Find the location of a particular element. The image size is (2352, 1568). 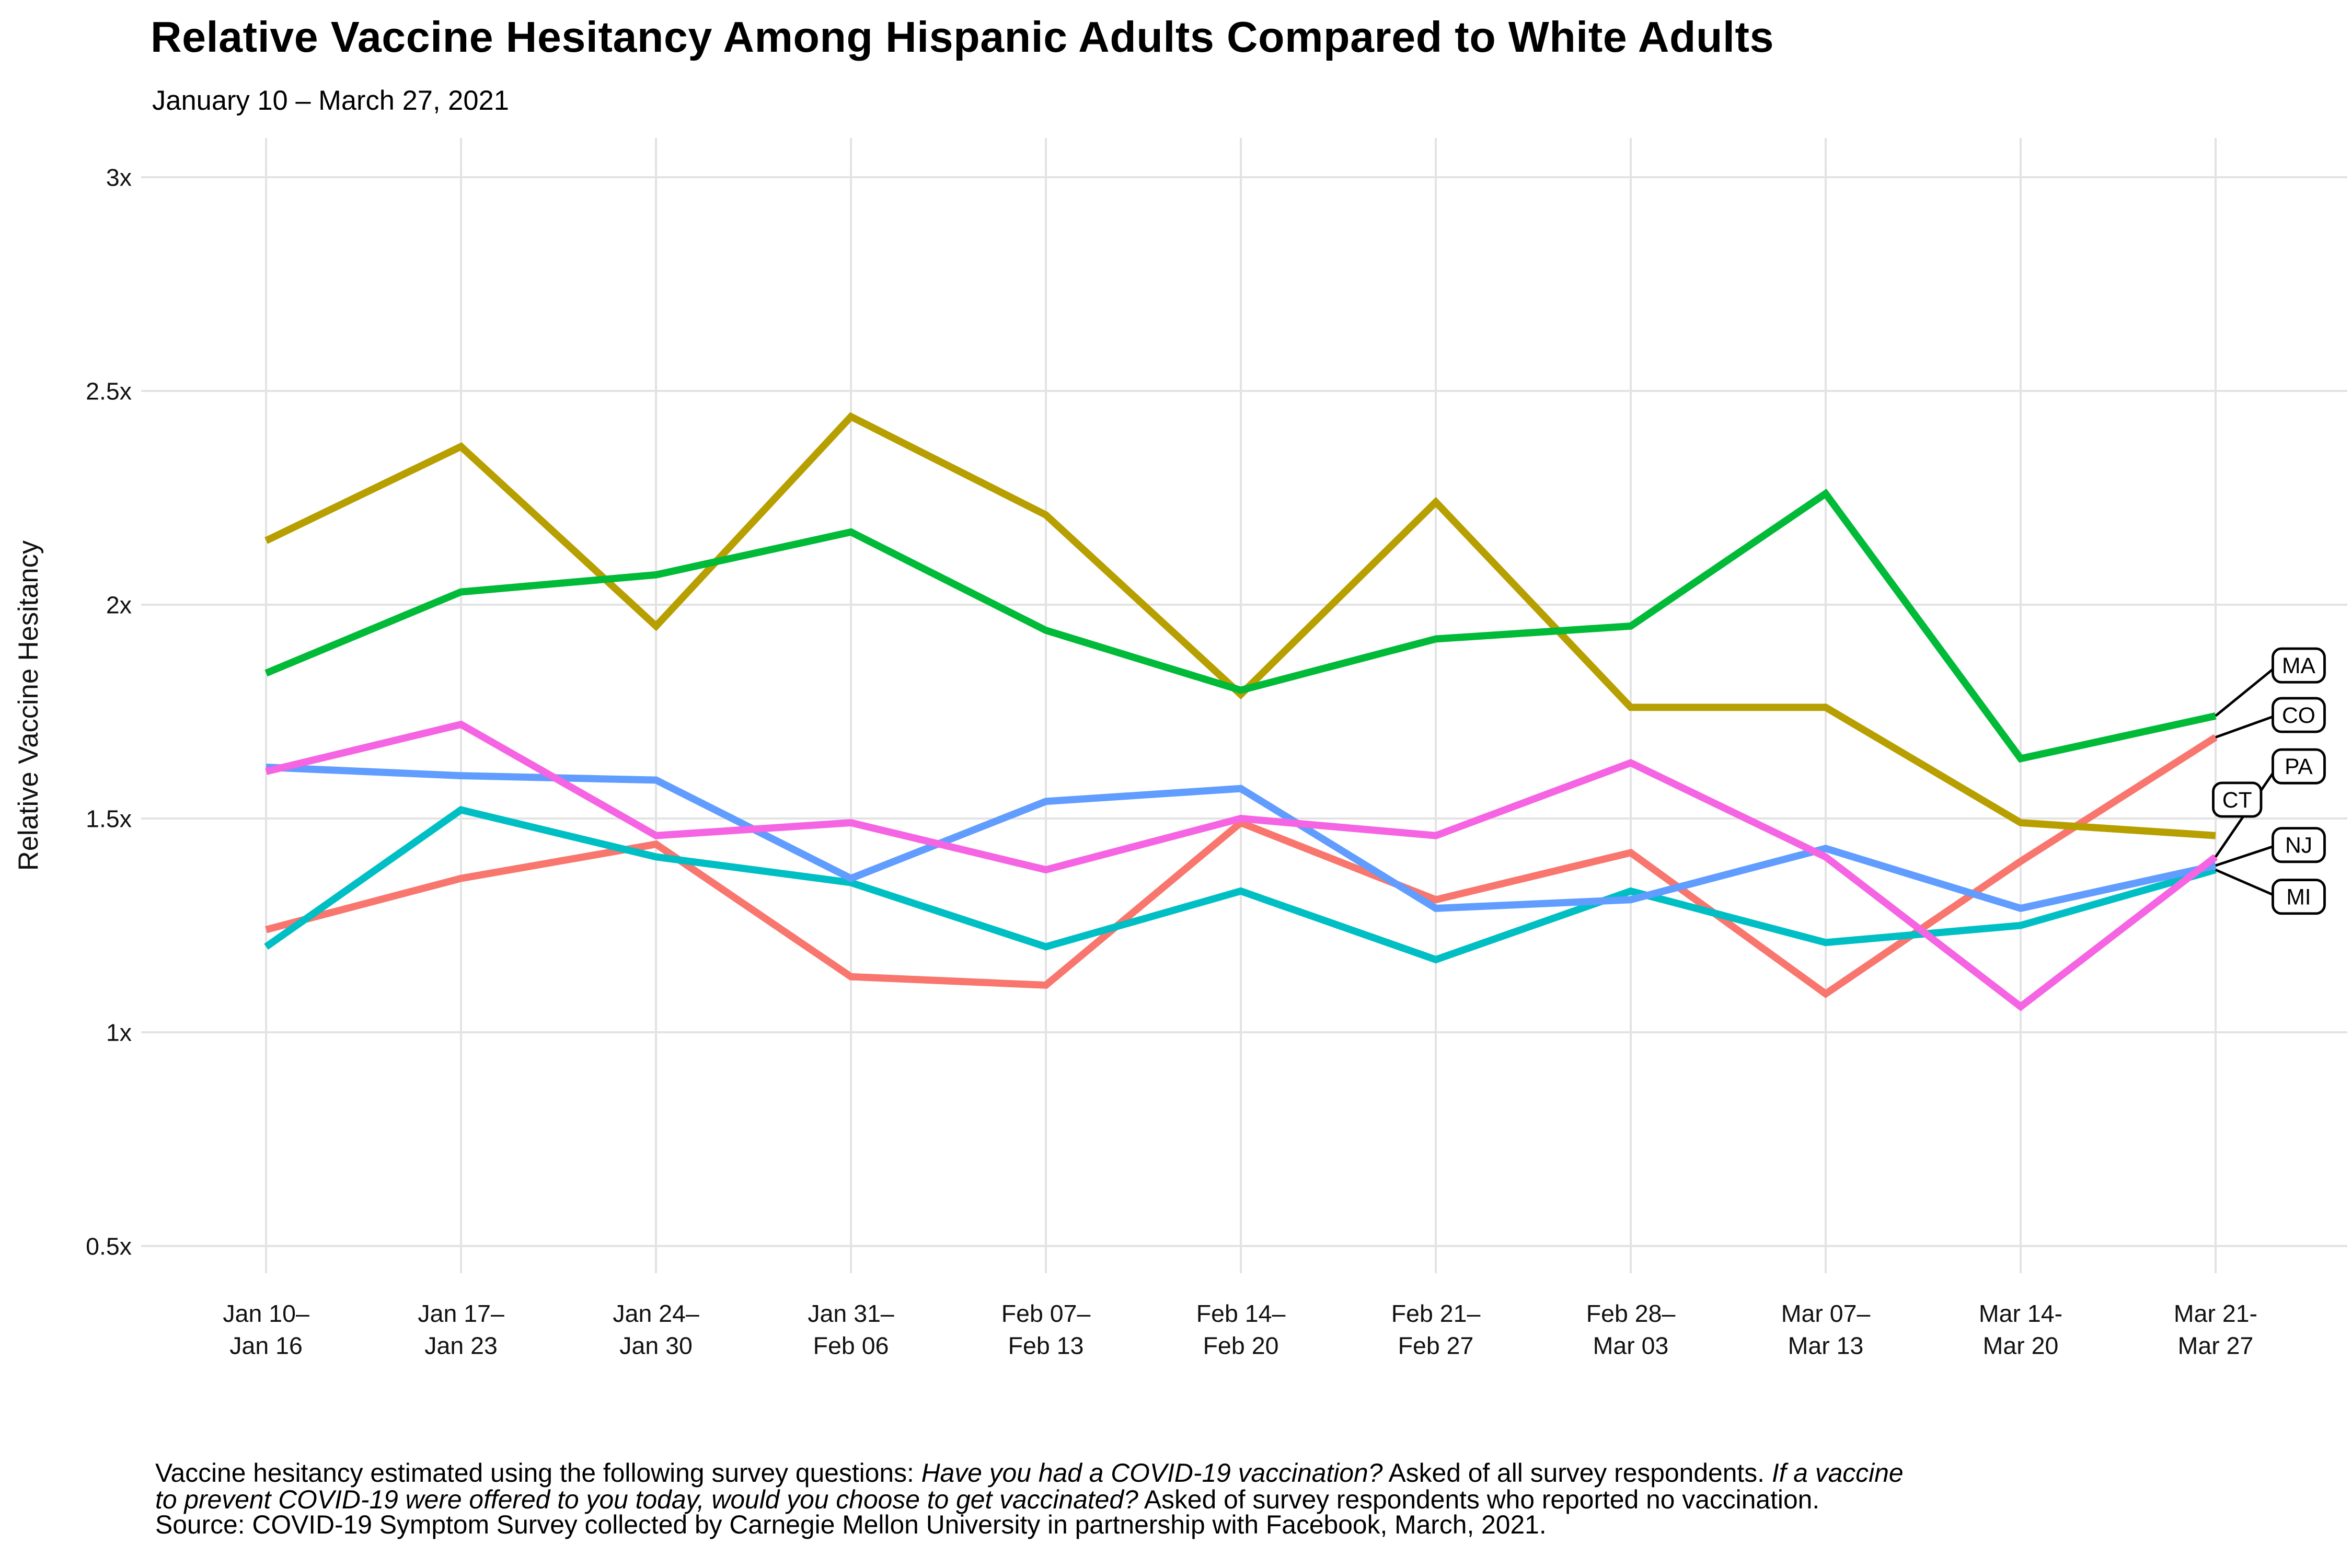

series-line-MA is located at coordinates (1240, 625).